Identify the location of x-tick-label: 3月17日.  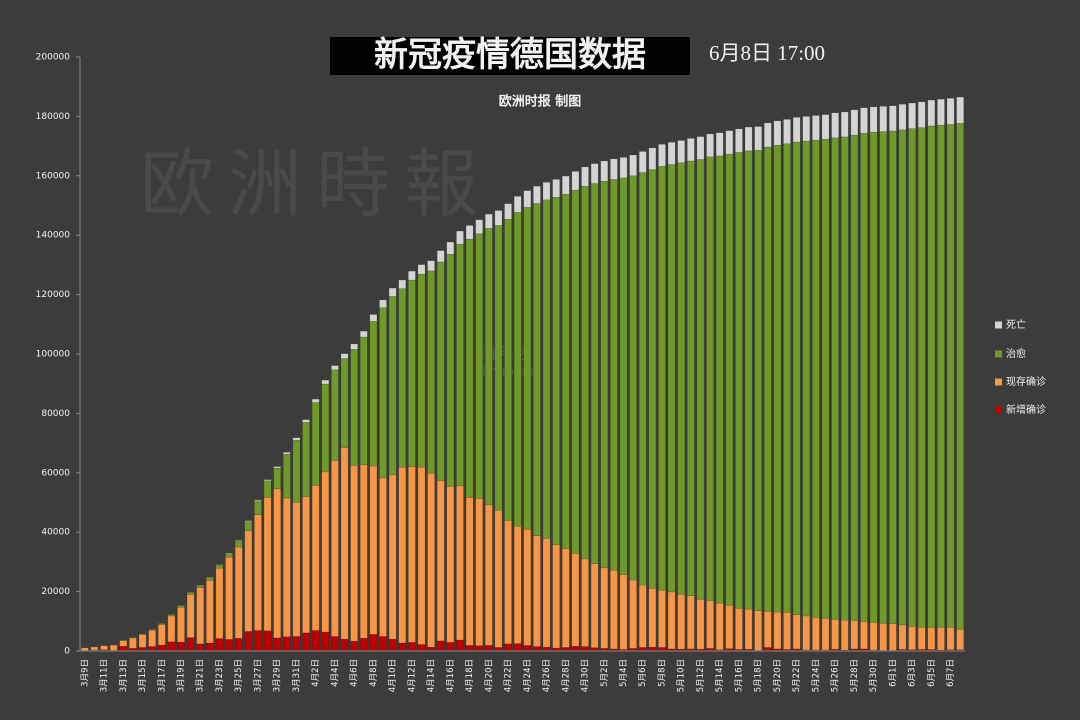
(162, 675).